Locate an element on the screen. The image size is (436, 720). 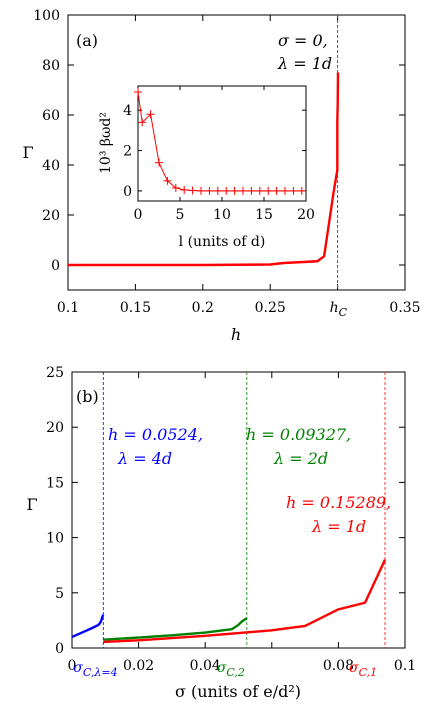
panel-a-annotation-line-1: σ = 0, is located at coordinates (303, 40).